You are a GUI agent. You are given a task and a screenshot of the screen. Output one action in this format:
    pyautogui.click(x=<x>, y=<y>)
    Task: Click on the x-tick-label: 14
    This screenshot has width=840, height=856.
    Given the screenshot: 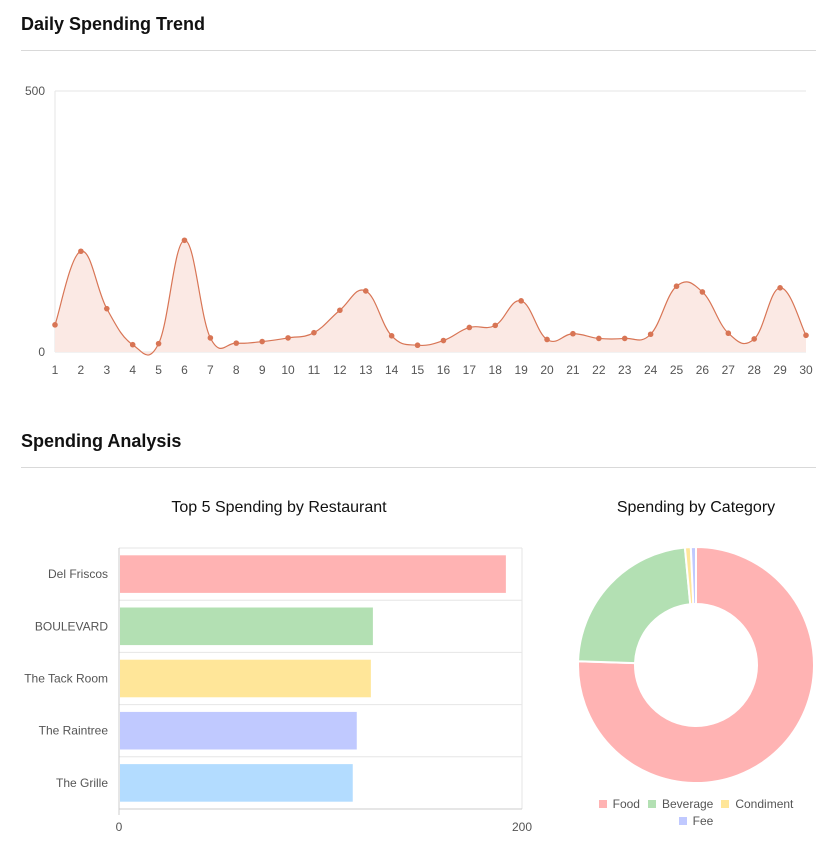 What is the action you would take?
    pyautogui.click(x=392, y=370)
    